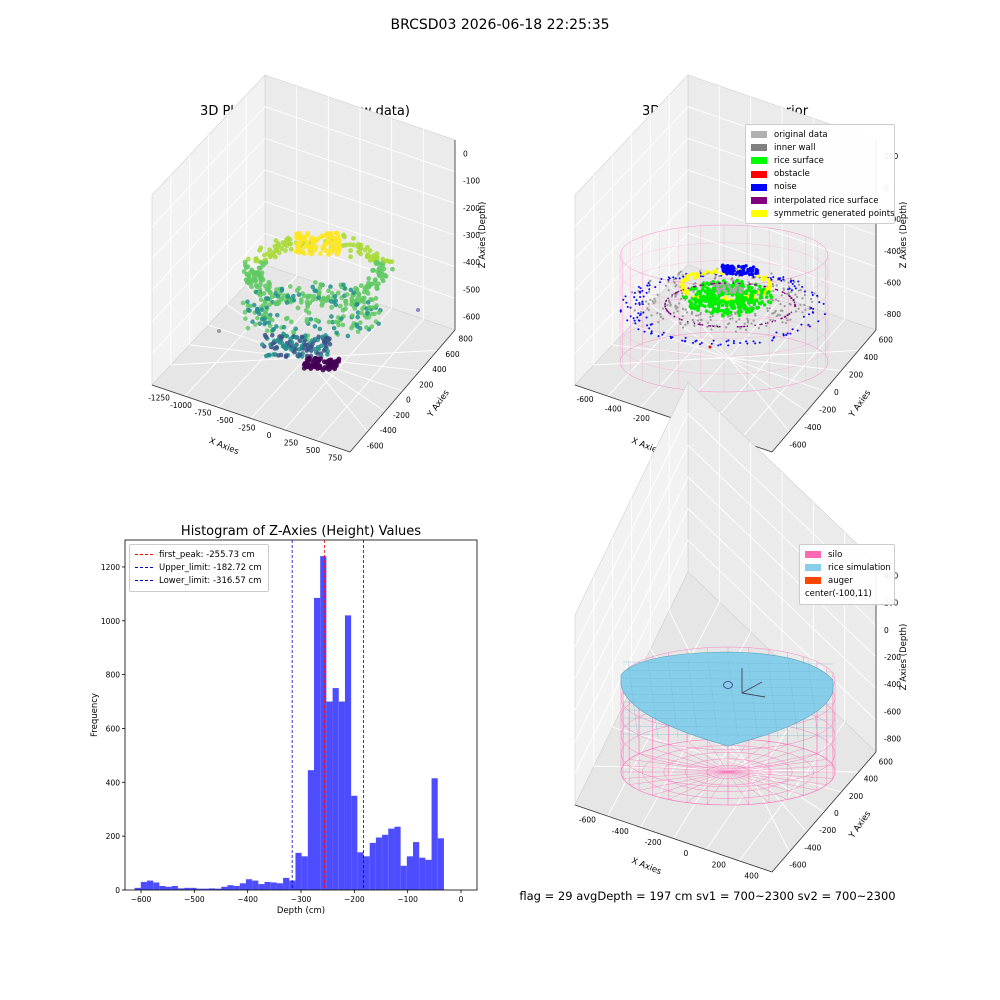 This screenshot has width=1000, height=1000. I want to click on simulation-x-tick-label: -200, so click(653, 842).